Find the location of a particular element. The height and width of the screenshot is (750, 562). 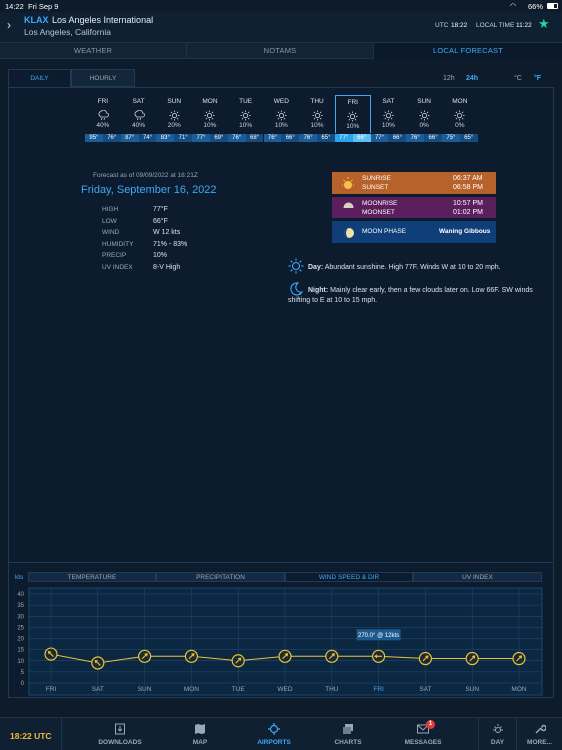

nav-day: DAY is located at coordinates (497, 734).